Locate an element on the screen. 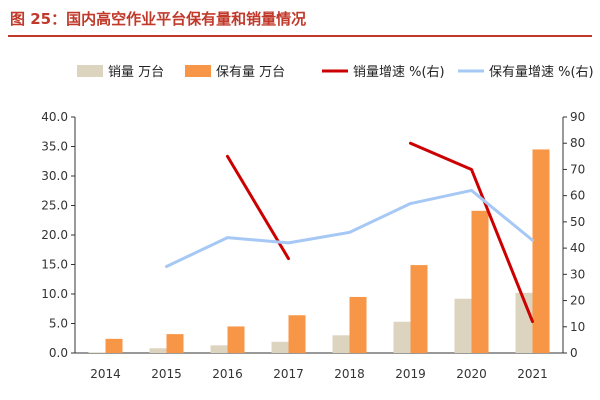  x-tick-label: 2015 is located at coordinates (166, 374).